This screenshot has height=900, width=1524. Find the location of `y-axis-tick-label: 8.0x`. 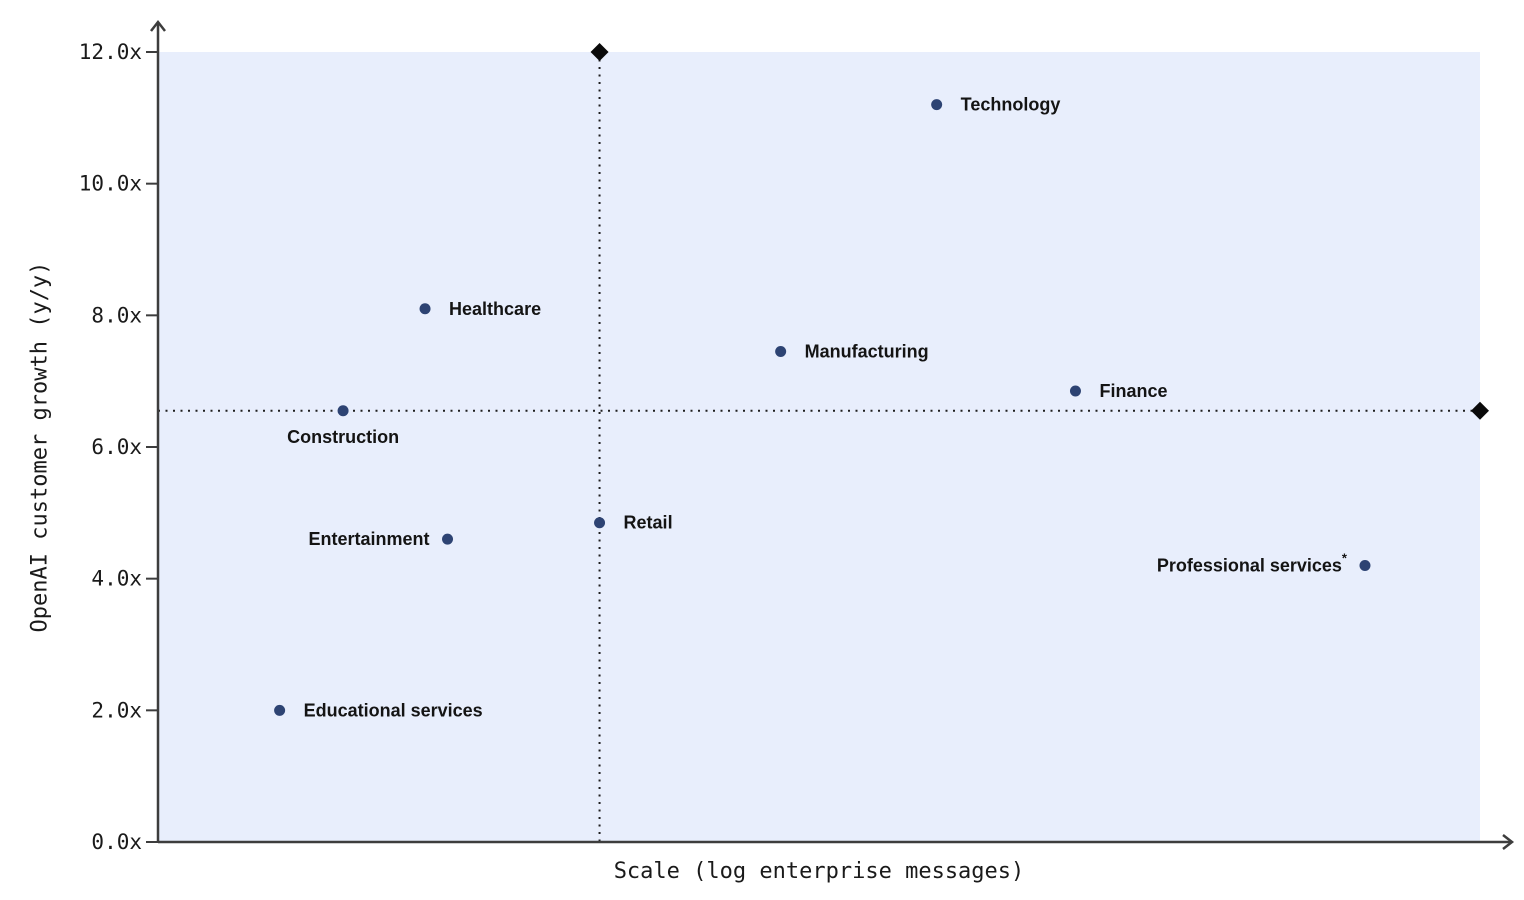

y-axis-tick-label: 8.0x is located at coordinates (116, 315).